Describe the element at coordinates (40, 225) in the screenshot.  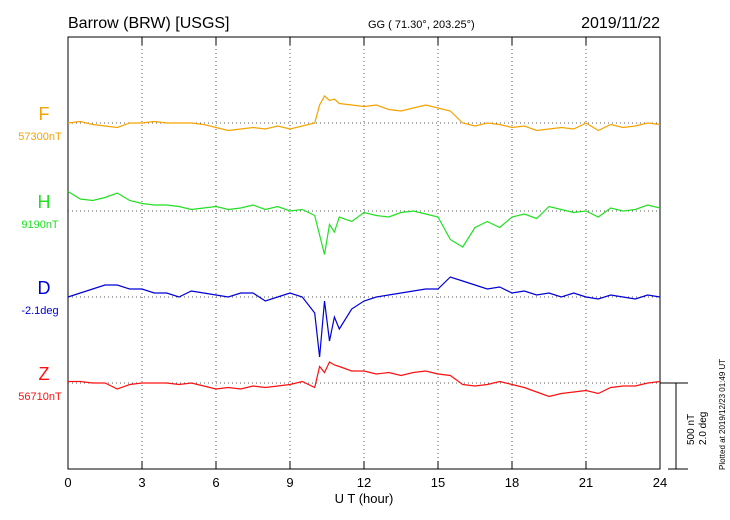
I see `series-baseline-h: 9190nT` at that location.